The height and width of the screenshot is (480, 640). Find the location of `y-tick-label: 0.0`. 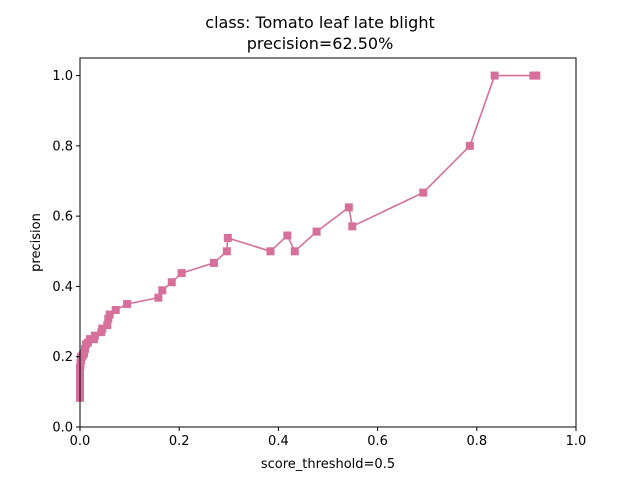

y-tick-label: 0.0 is located at coordinates (62, 428).